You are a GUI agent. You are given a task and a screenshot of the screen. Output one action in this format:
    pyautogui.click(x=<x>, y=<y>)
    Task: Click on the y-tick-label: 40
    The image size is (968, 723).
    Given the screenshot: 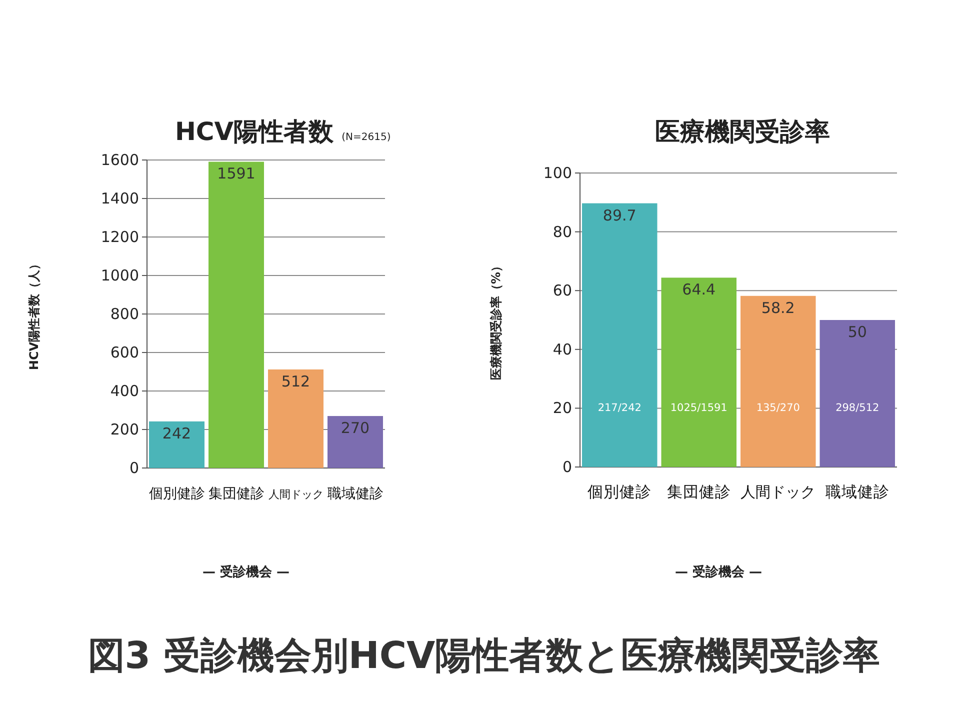 What is the action you would take?
    pyautogui.click(x=562, y=349)
    